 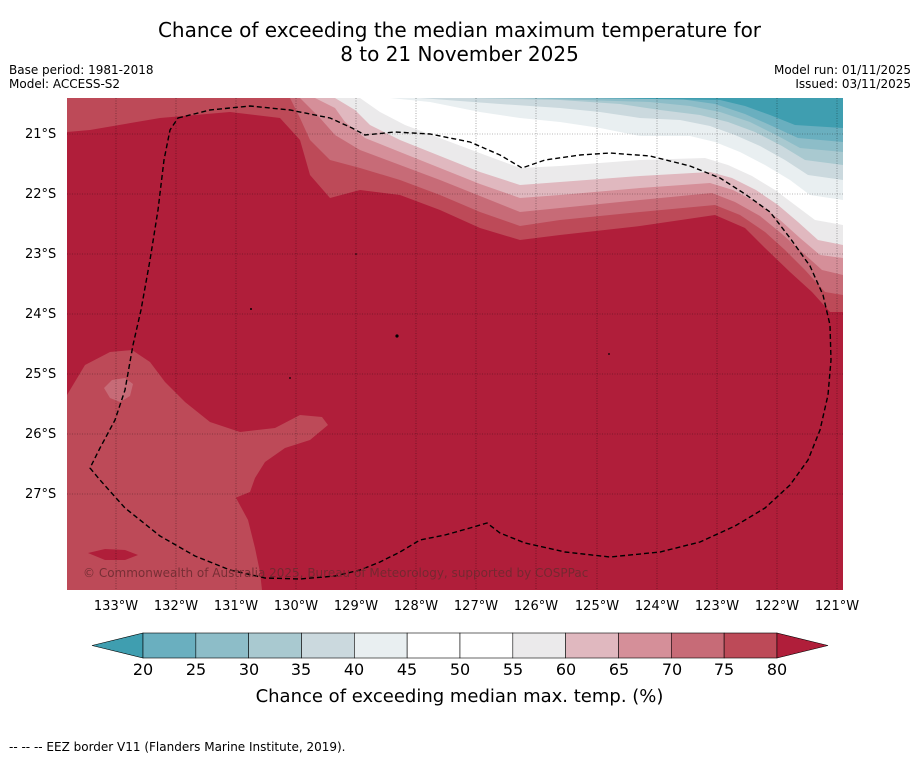 What do you see at coordinates (41, 434) in the screenshot?
I see `lat-label: 26°S` at bounding box center [41, 434].